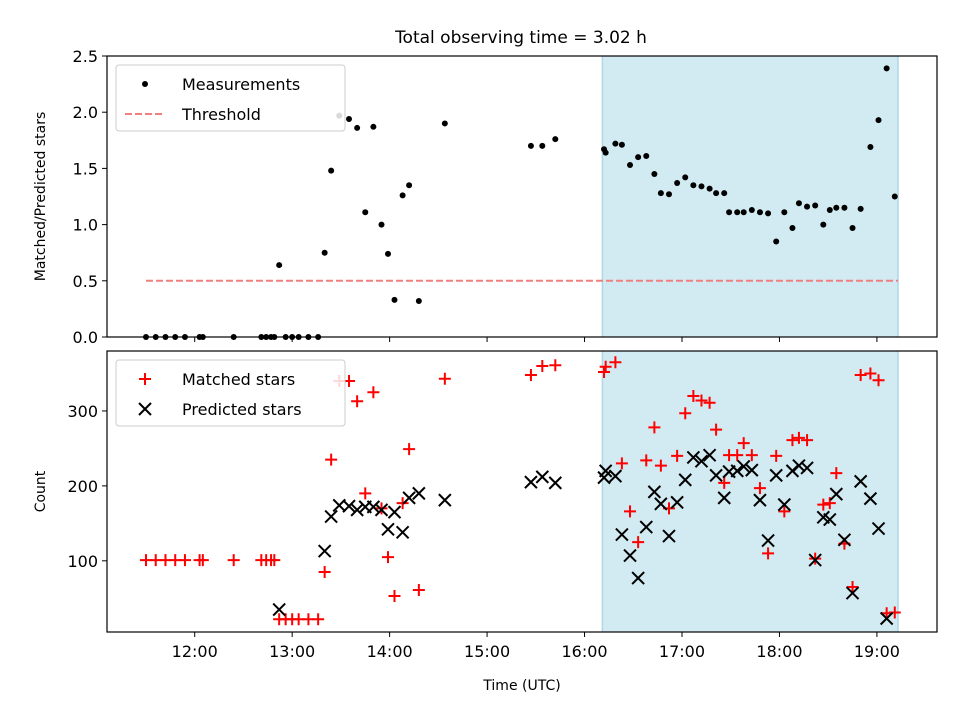 Image resolution: width=960 pixels, height=720 pixels. I want to click on x-tick-label: 16:00, so click(584, 651).